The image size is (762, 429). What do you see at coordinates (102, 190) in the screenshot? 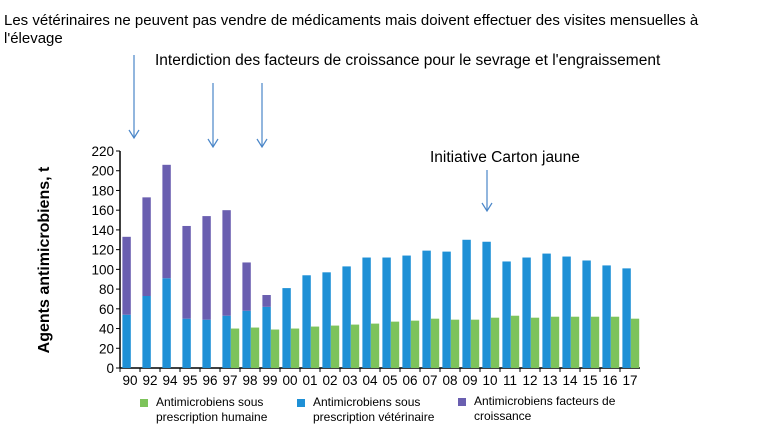
I see `y-tick-label: 180` at bounding box center [102, 190].